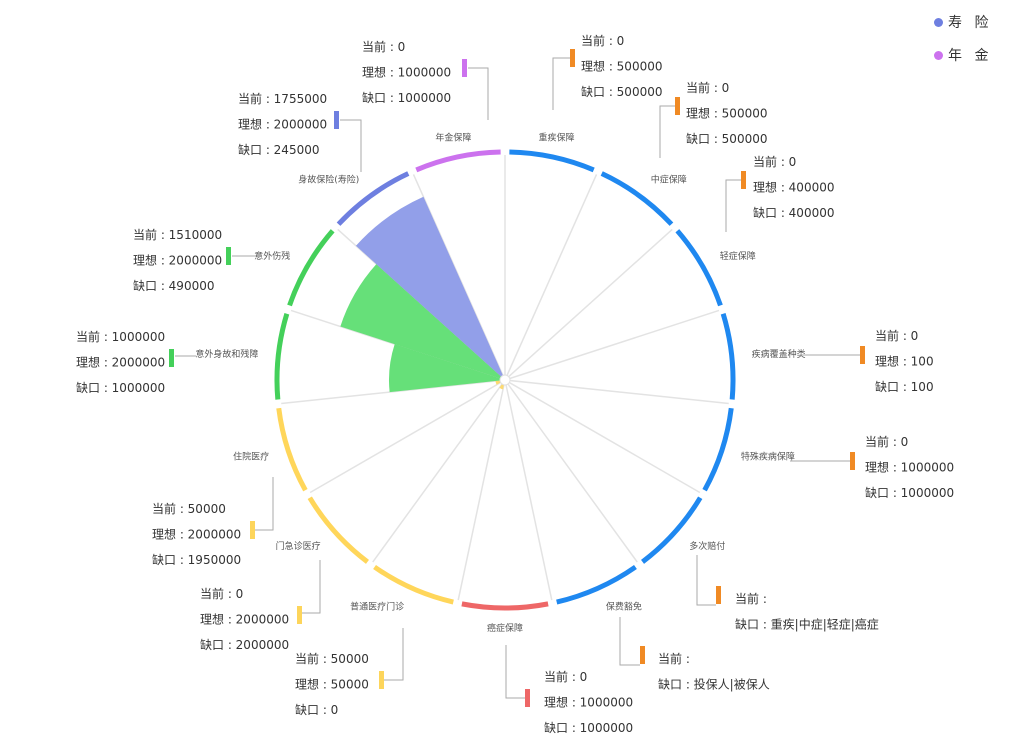 Image resolution: width=1010 pixels, height=741 pixels. Describe the element at coordinates (177, 234) in the screenshot. I see `tooltip-line: 当前 : 1510000` at that location.